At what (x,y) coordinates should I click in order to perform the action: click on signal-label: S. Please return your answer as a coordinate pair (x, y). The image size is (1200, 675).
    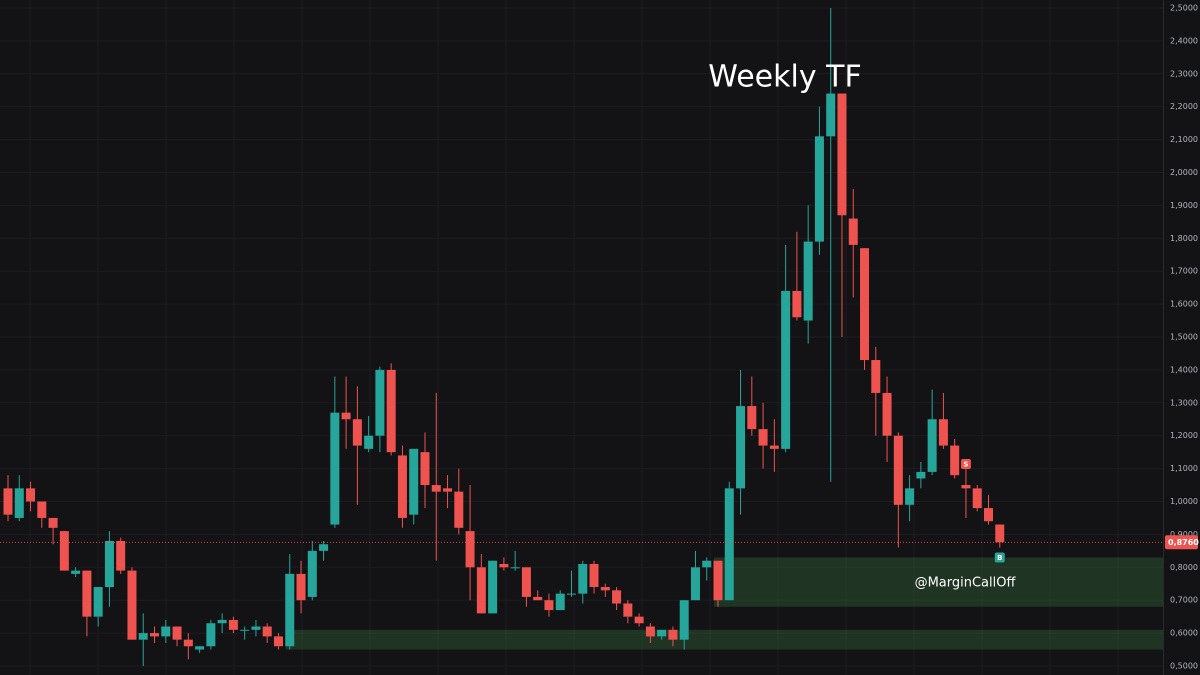
    Looking at the image, I should click on (965, 465).